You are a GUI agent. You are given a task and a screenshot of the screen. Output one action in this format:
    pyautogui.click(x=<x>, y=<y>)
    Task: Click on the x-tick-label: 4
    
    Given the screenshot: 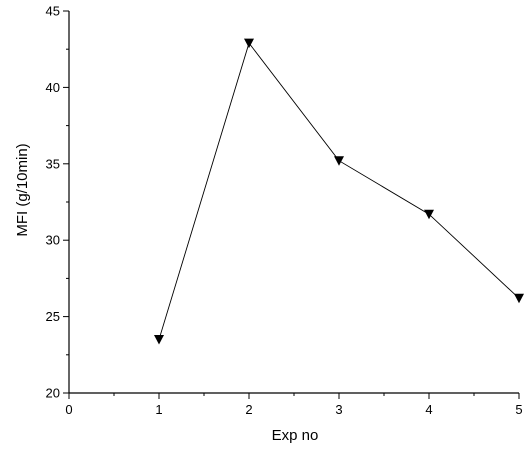 What is the action you would take?
    pyautogui.click(x=428, y=409)
    